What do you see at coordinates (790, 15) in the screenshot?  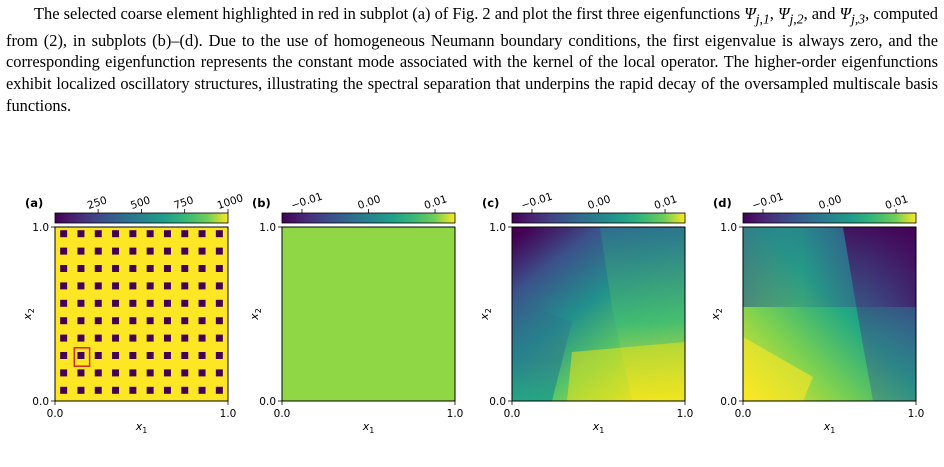 I see `psi-symbol-2: Ψj,2` at bounding box center [790, 15].